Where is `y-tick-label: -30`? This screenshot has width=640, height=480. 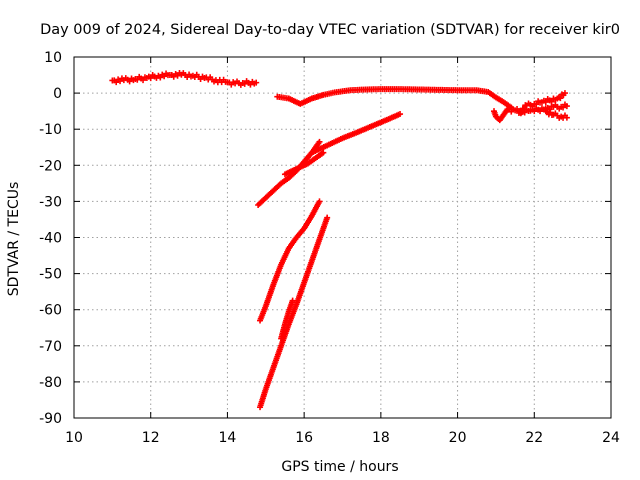
y-tick-label: -30 is located at coordinates (50, 202).